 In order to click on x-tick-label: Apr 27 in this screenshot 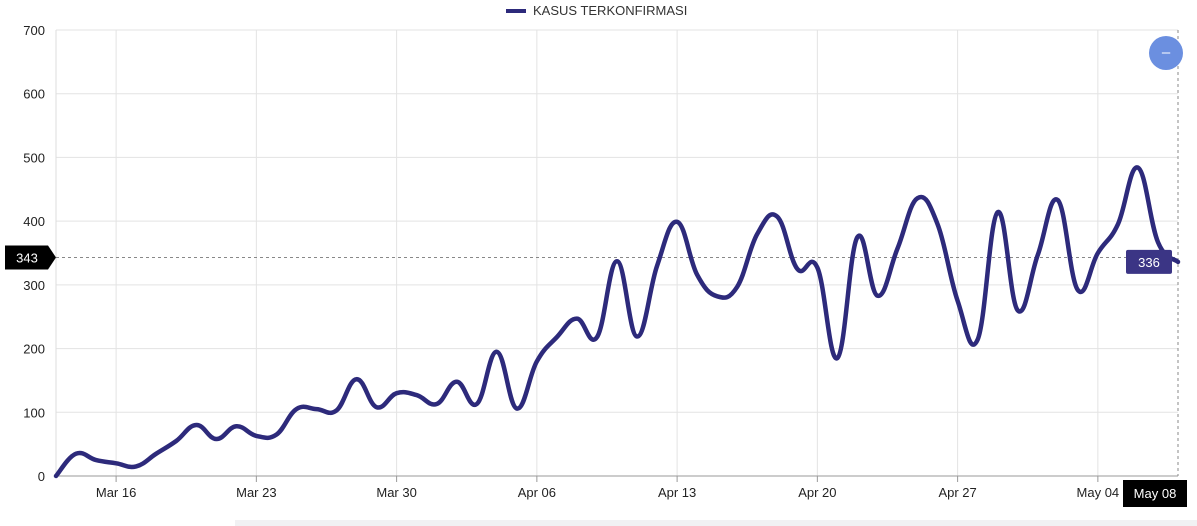, I will do `click(957, 492)`.